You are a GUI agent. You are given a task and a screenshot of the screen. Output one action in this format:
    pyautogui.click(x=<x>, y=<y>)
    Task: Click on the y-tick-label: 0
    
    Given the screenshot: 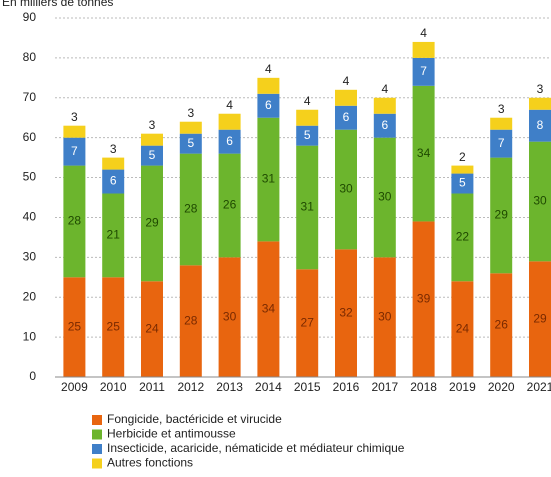 What is the action you would take?
    pyautogui.click(x=32, y=376)
    